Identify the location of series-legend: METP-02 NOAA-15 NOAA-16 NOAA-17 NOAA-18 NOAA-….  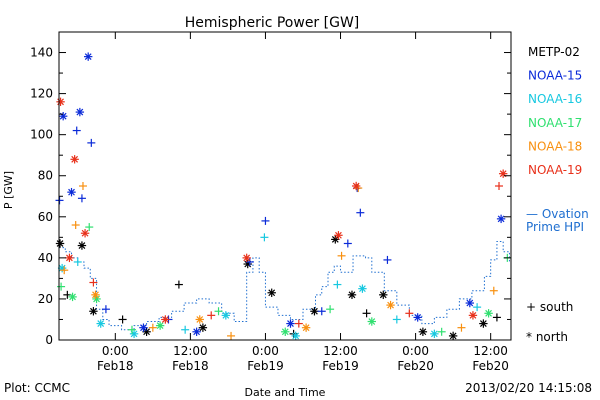
(554, 194).